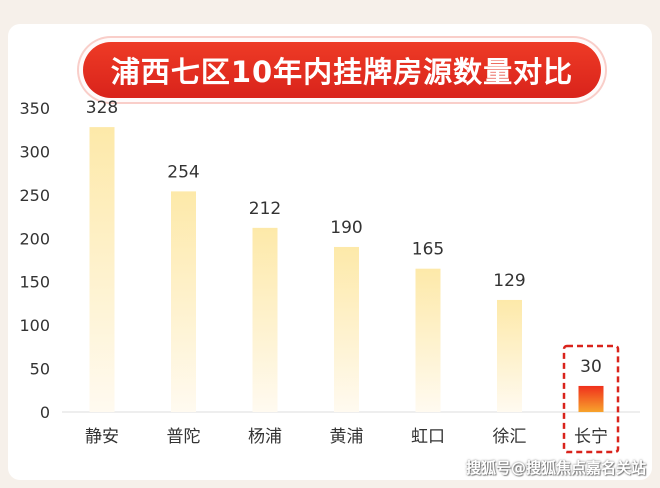 This screenshot has height=488, width=660. I want to click on data-label: 165, so click(428, 250).